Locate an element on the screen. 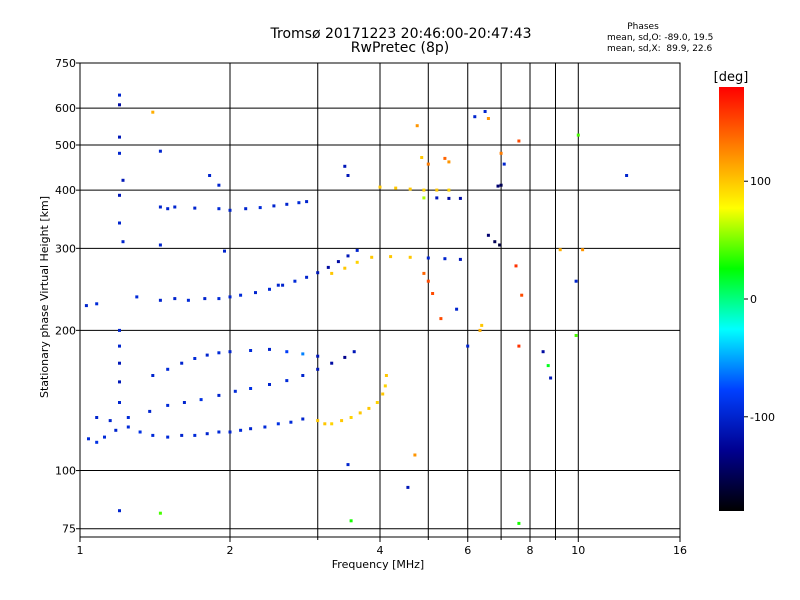  y-tick-label-75: 75 is located at coordinates (69, 529).